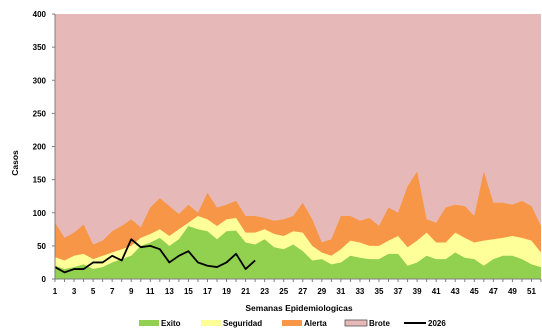 The height and width of the screenshot is (333, 542). What do you see at coordinates (437, 323) in the screenshot?
I see `legend-label: 2026` at bounding box center [437, 323].